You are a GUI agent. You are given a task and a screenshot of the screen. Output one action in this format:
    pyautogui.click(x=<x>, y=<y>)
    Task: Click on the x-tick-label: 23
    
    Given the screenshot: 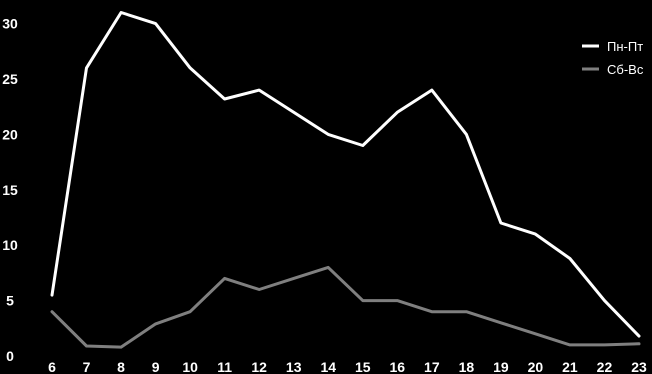 What is the action you would take?
    pyautogui.click(x=639, y=366)
    